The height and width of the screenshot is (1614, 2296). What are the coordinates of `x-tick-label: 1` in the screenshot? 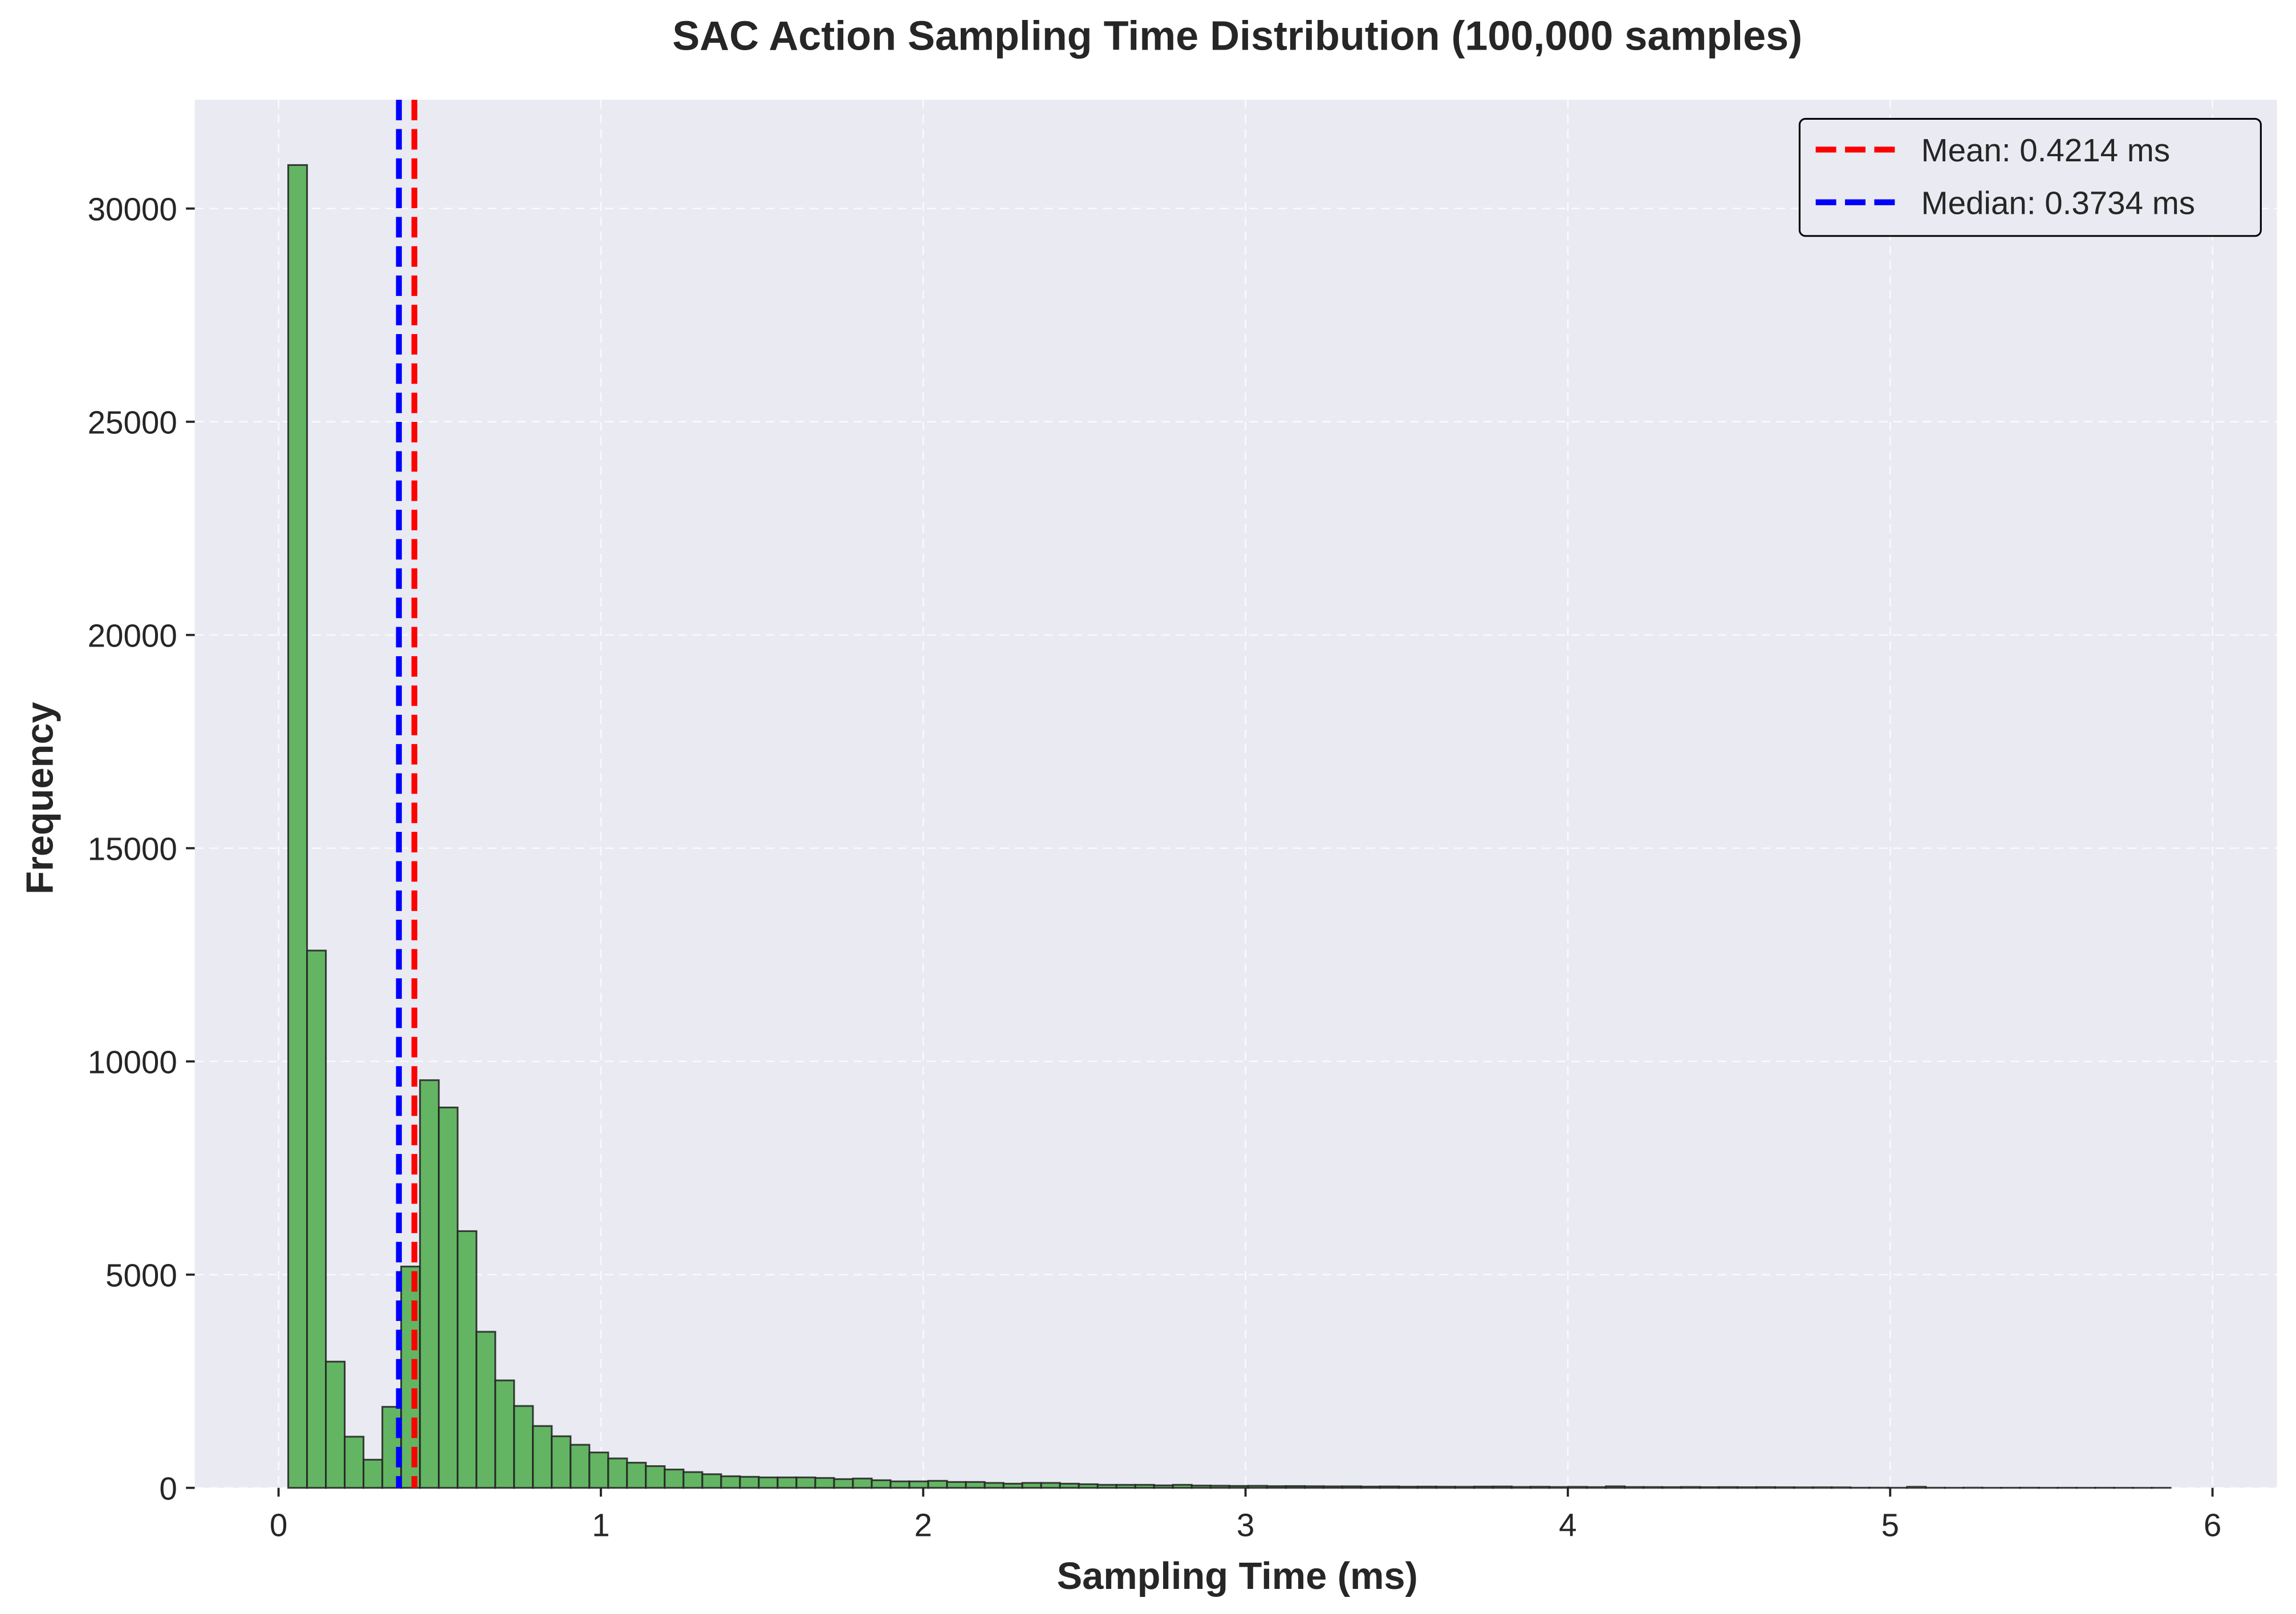 It's located at (601, 1525).